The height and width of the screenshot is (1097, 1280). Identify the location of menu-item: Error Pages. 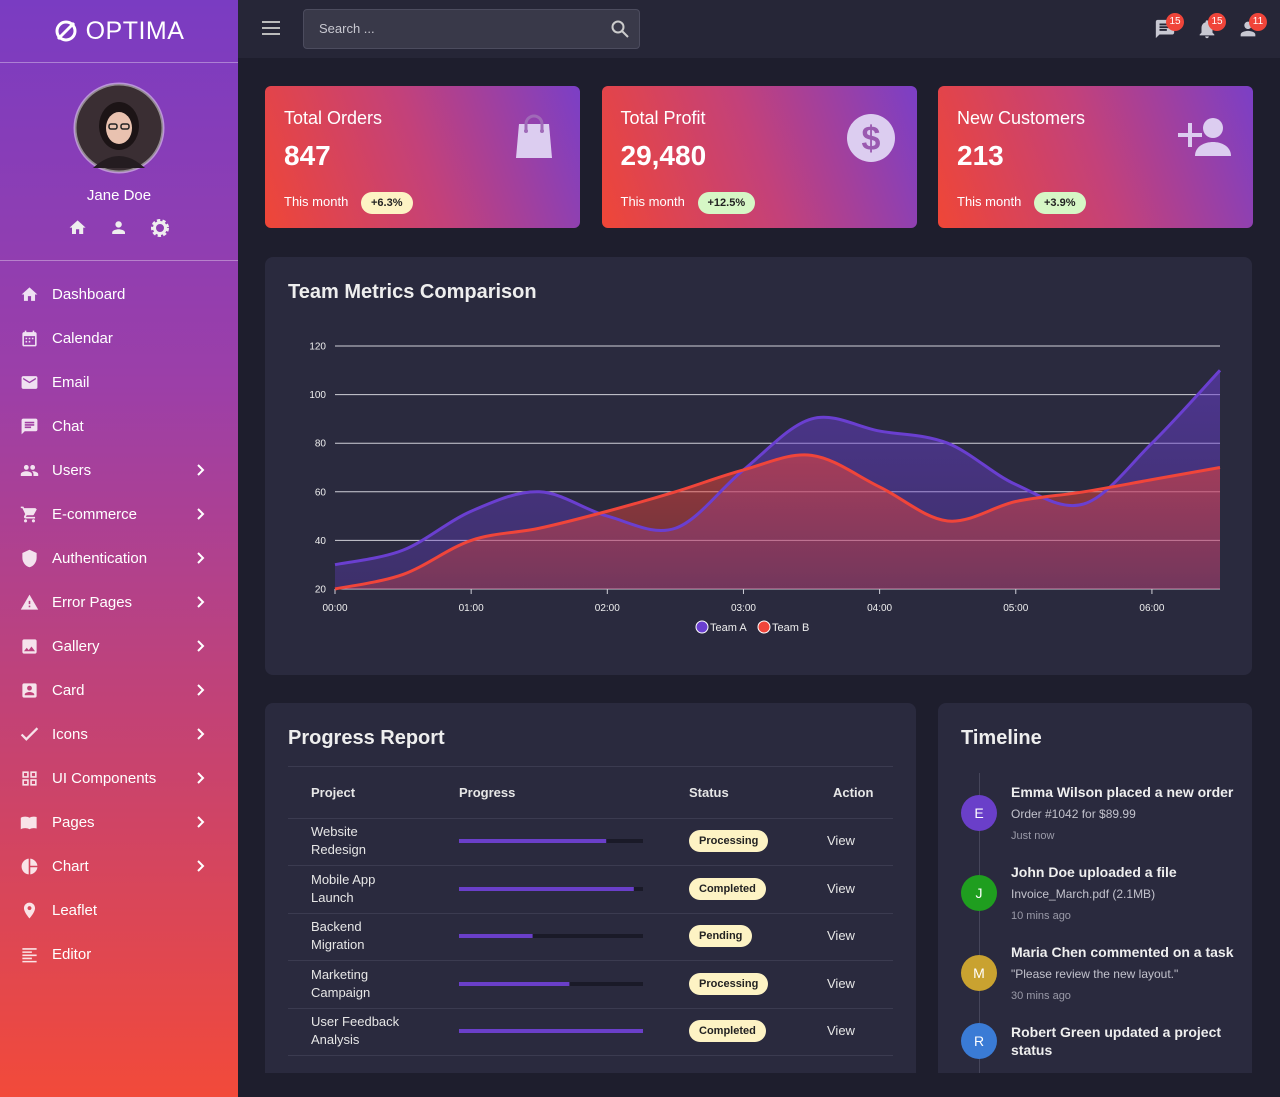
(119, 602).